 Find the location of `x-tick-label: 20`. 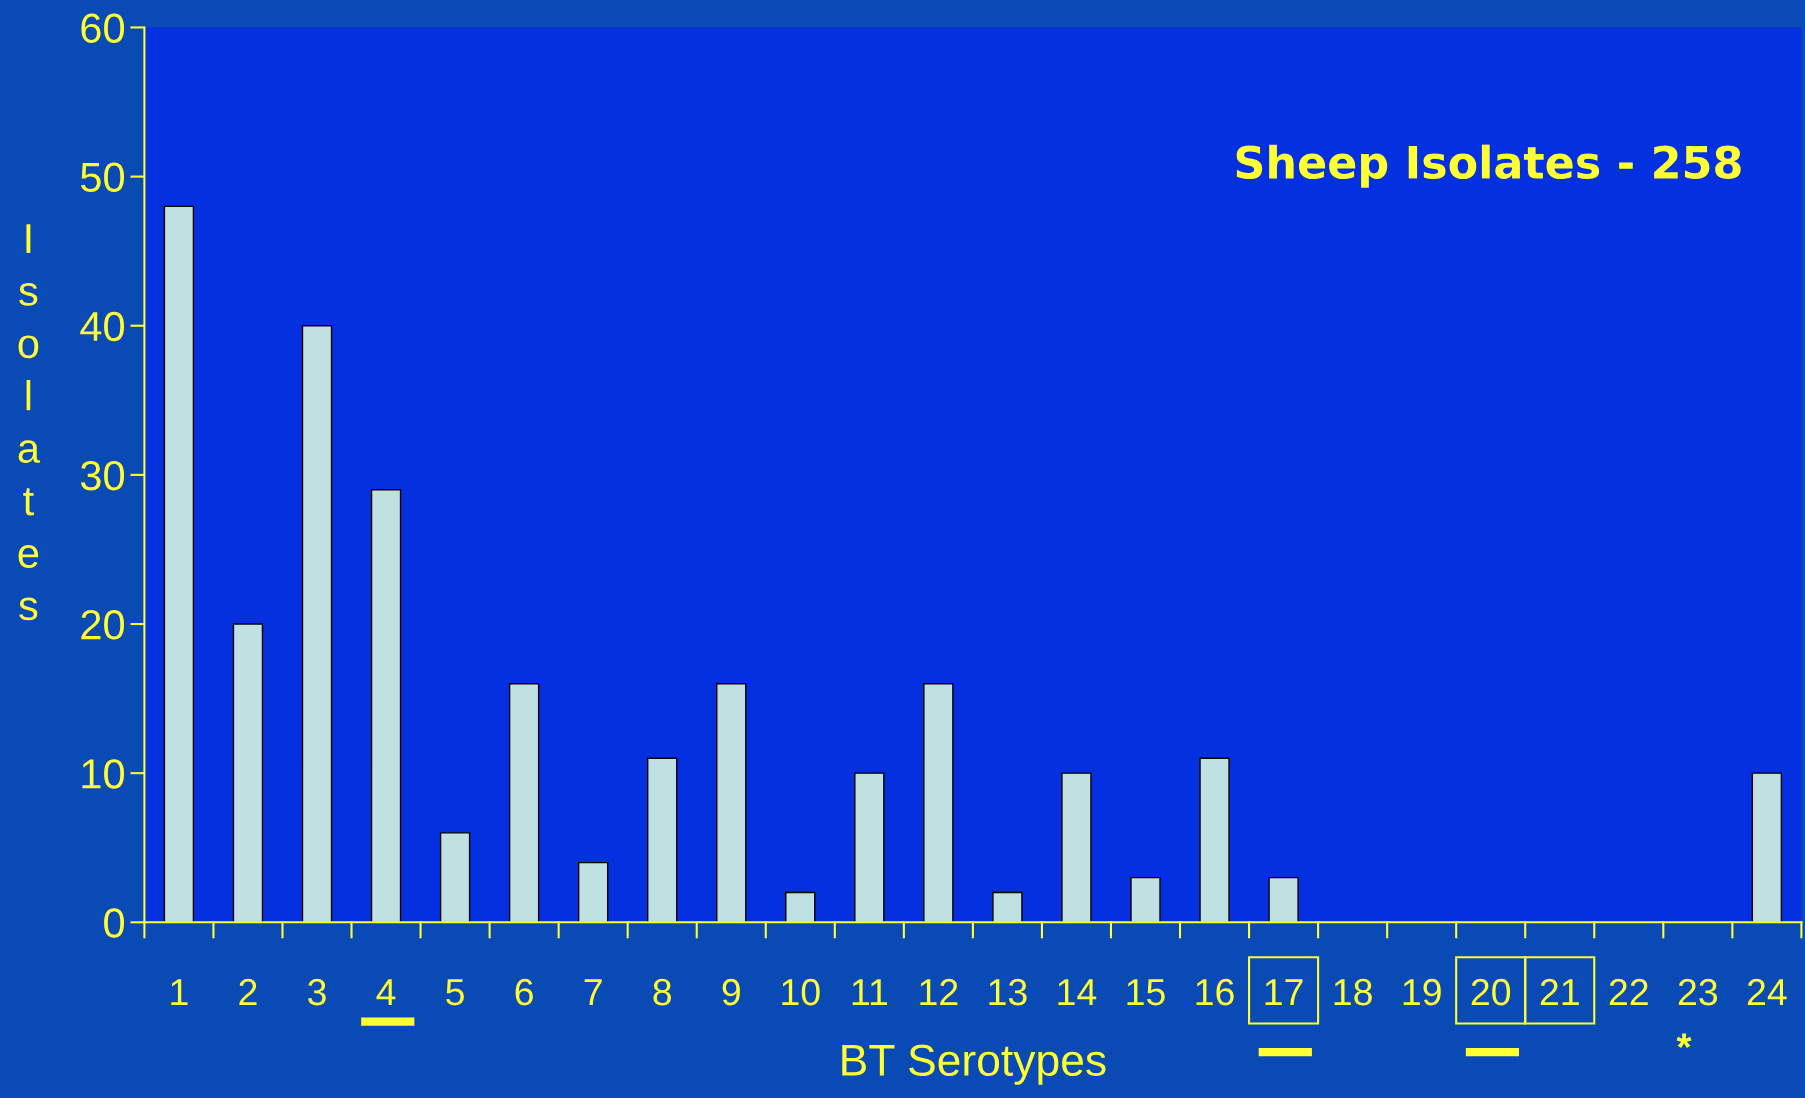

x-tick-label: 20 is located at coordinates (1491, 992).